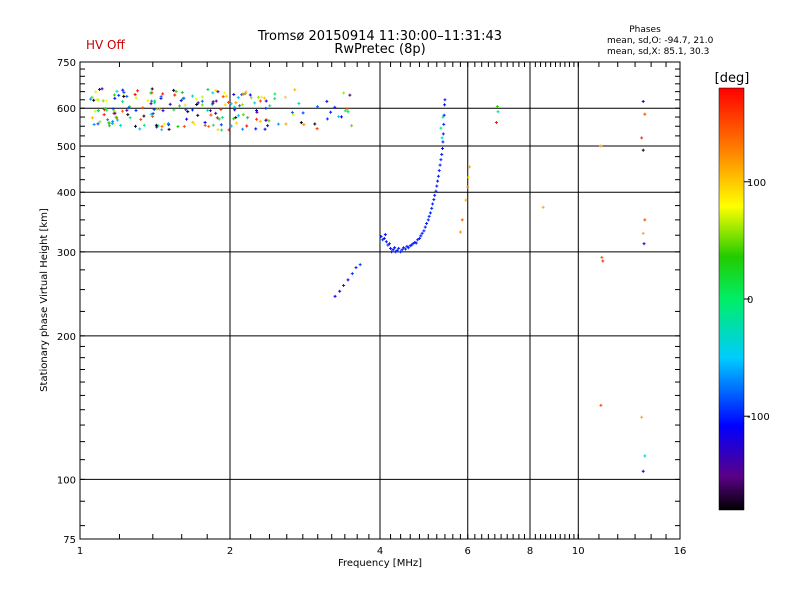 The height and width of the screenshot is (604, 800). Describe the element at coordinates (680, 551) in the screenshot. I see `x-tick-label: 16` at that location.